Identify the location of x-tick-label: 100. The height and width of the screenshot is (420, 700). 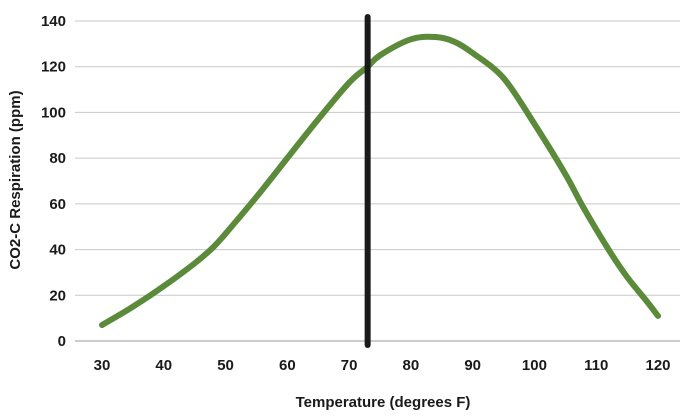
(534, 365).